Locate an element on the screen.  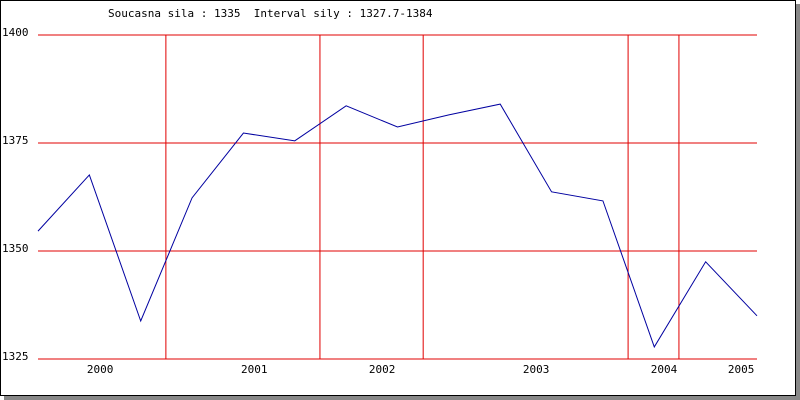
x-tick-label: 2002 is located at coordinates (382, 369).